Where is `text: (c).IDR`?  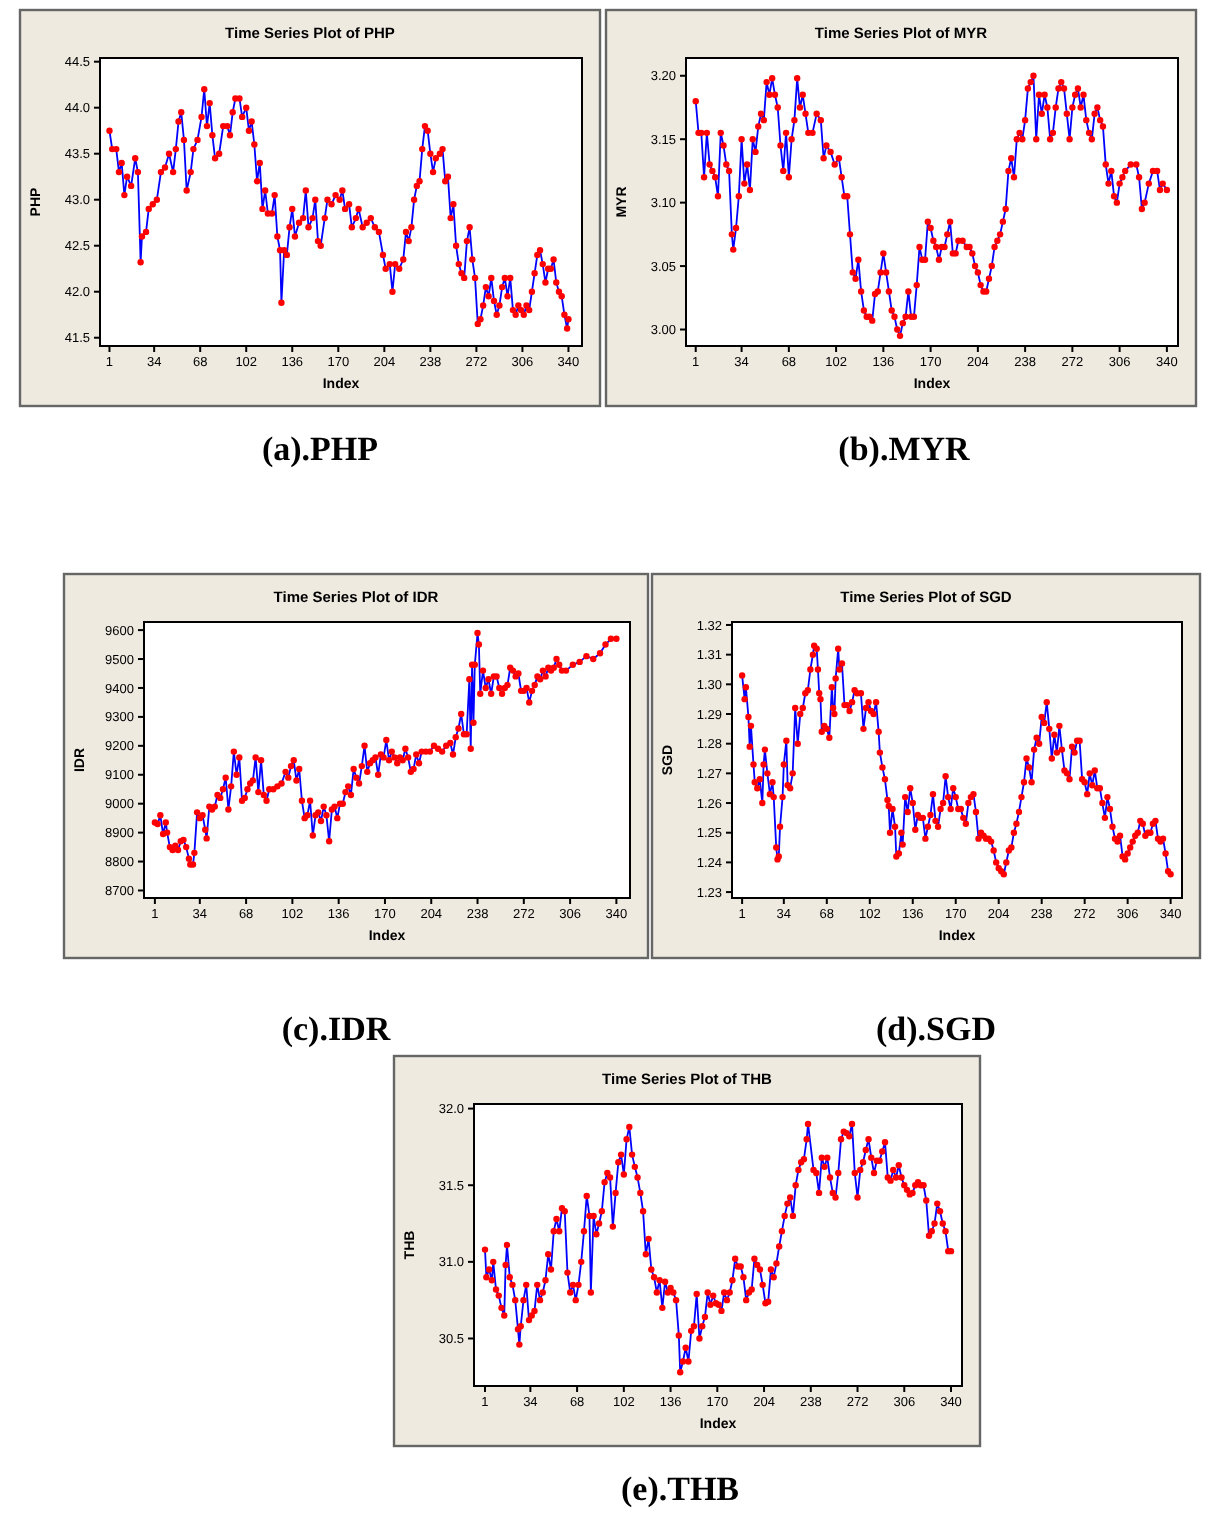 text: (c).IDR is located at coordinates (336, 1029).